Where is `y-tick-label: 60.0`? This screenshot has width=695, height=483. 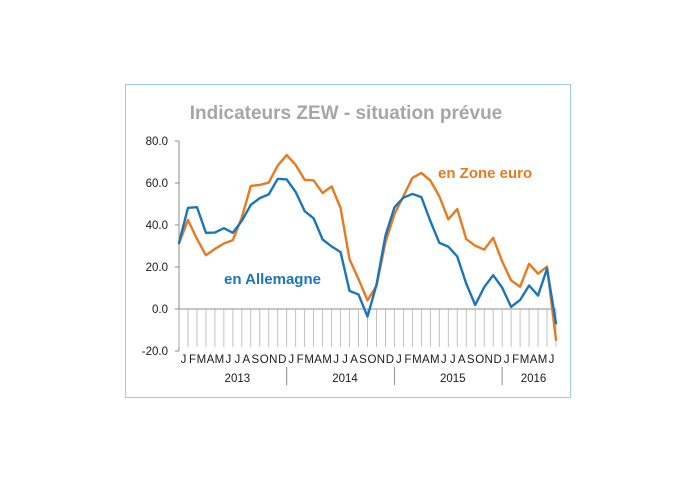
y-tick-label: 60.0 is located at coordinates (157, 184).